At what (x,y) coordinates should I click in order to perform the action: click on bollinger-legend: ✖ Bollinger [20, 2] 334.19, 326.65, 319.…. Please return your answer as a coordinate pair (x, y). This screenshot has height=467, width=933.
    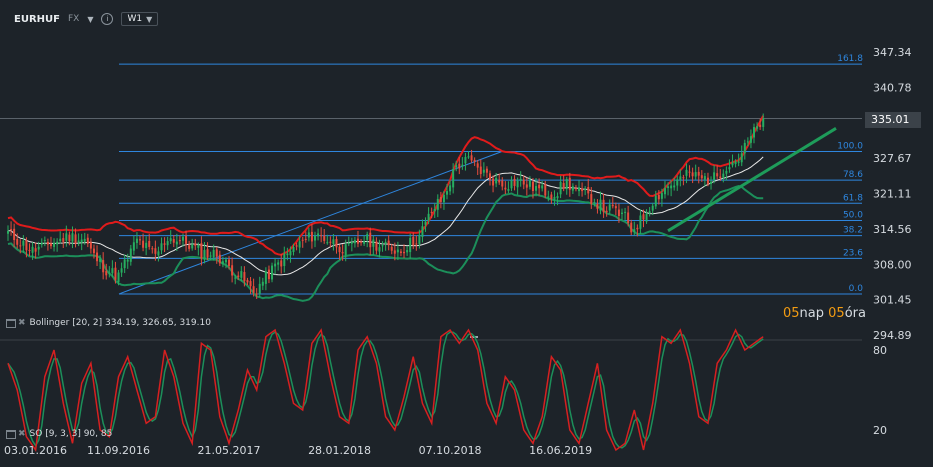
    Looking at the image, I should click on (108, 323).